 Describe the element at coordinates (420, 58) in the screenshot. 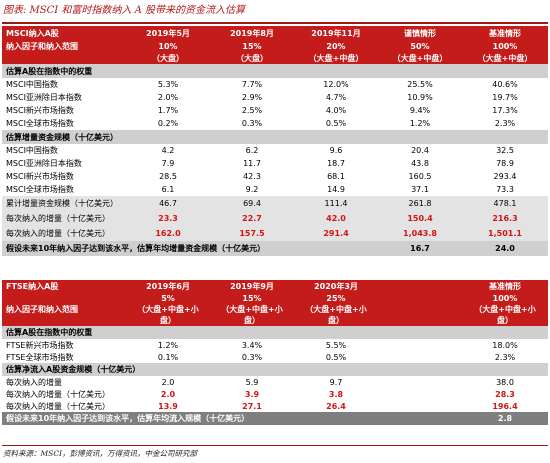

I see `msci-col-scope: （大盘+中盘）` at that location.